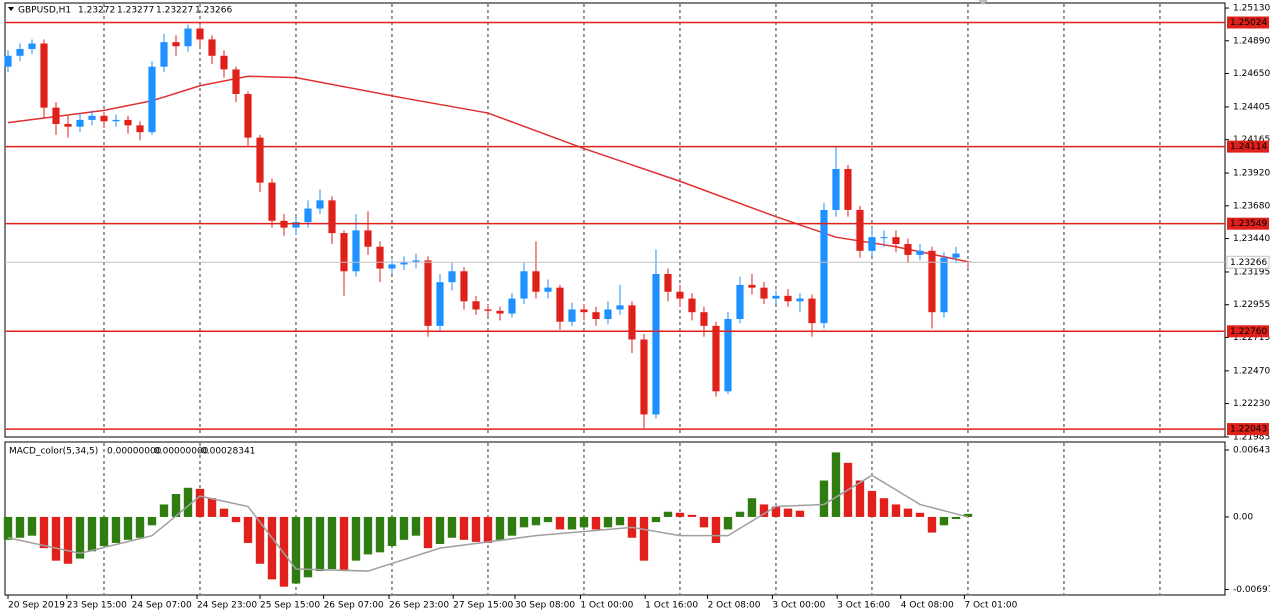 This screenshot has width=1270, height=613. What do you see at coordinates (1251, 9) in the screenshot?
I see `y-tick-label: 1.25130` at bounding box center [1251, 9].